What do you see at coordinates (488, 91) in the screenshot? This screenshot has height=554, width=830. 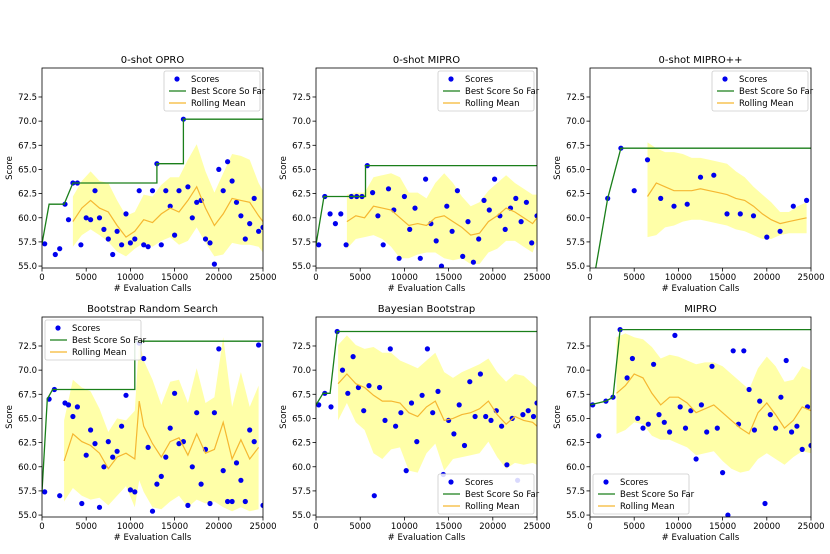 I see `legend: Scores Best Score So Far Rolling Mean` at bounding box center [488, 91].